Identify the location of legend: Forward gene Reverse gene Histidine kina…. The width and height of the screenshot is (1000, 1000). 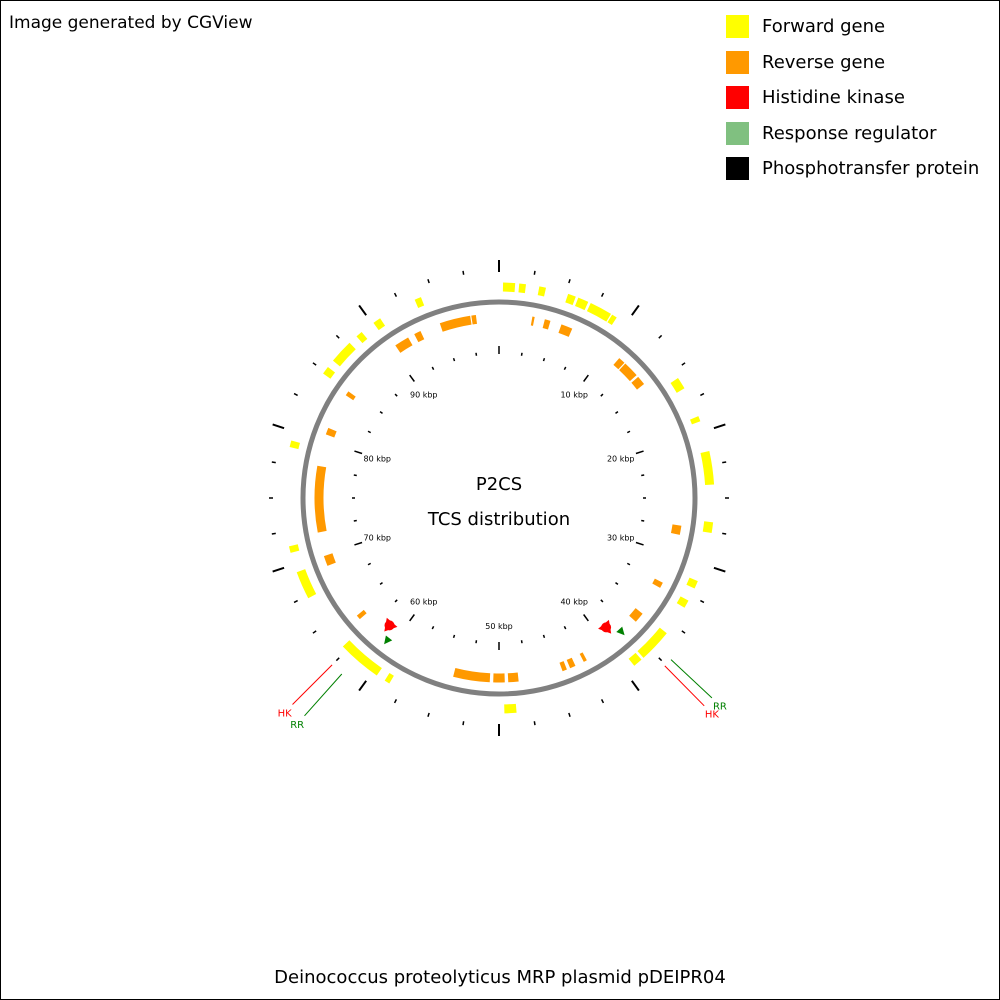
(852, 98).